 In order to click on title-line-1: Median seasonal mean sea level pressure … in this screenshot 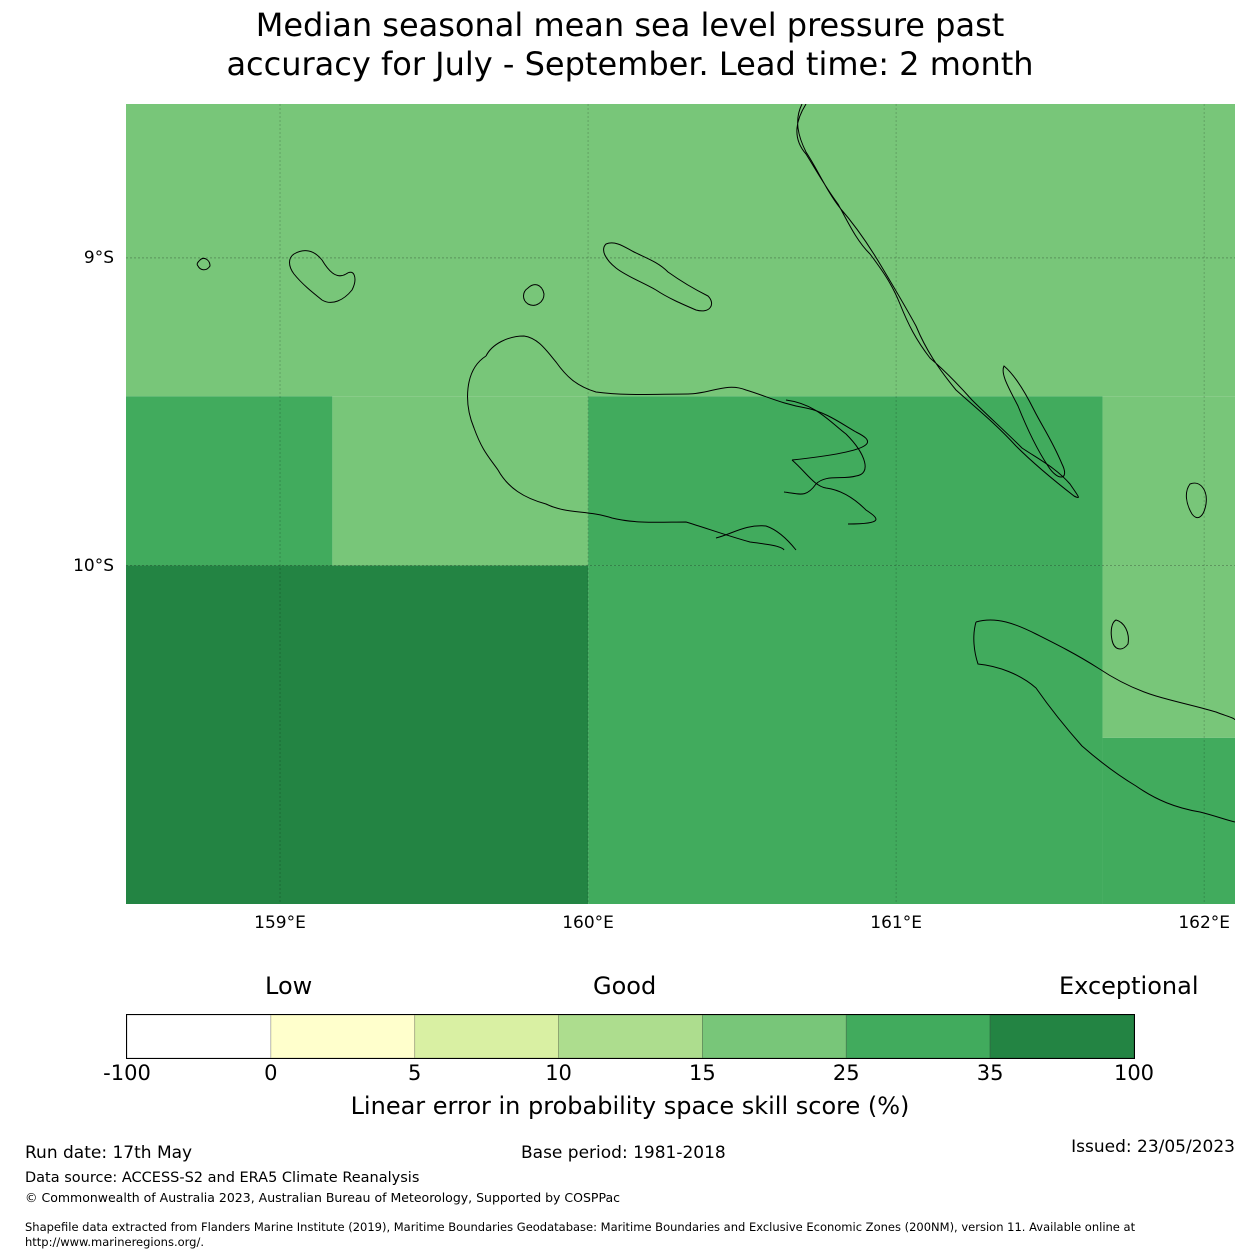, I will do `click(630, 25)`.